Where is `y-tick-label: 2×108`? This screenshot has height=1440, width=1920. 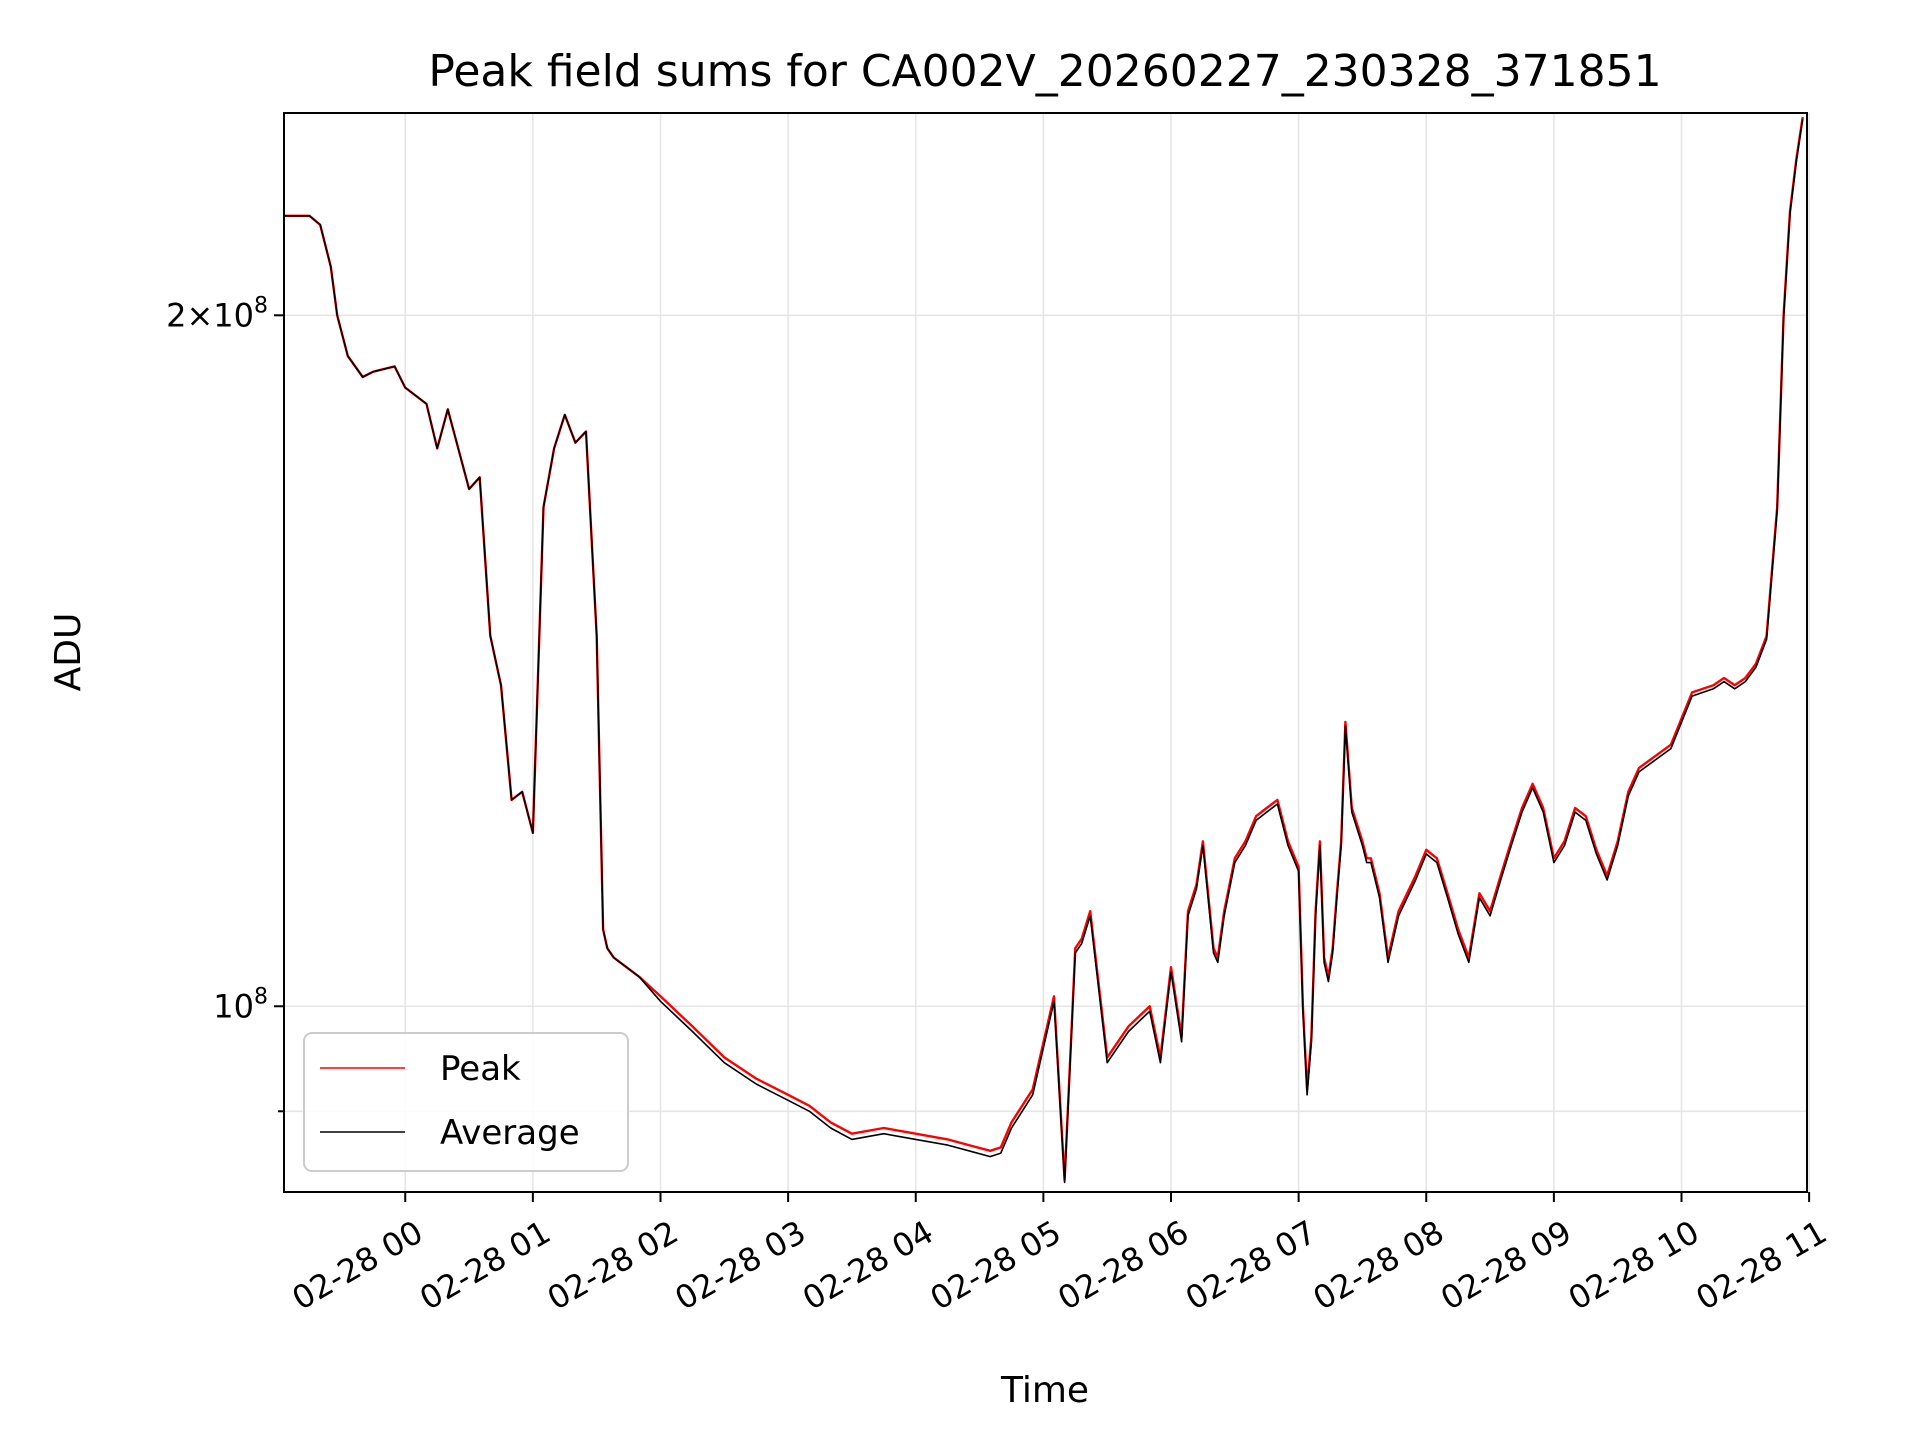 y-tick-label: 2×108 is located at coordinates (217, 313).